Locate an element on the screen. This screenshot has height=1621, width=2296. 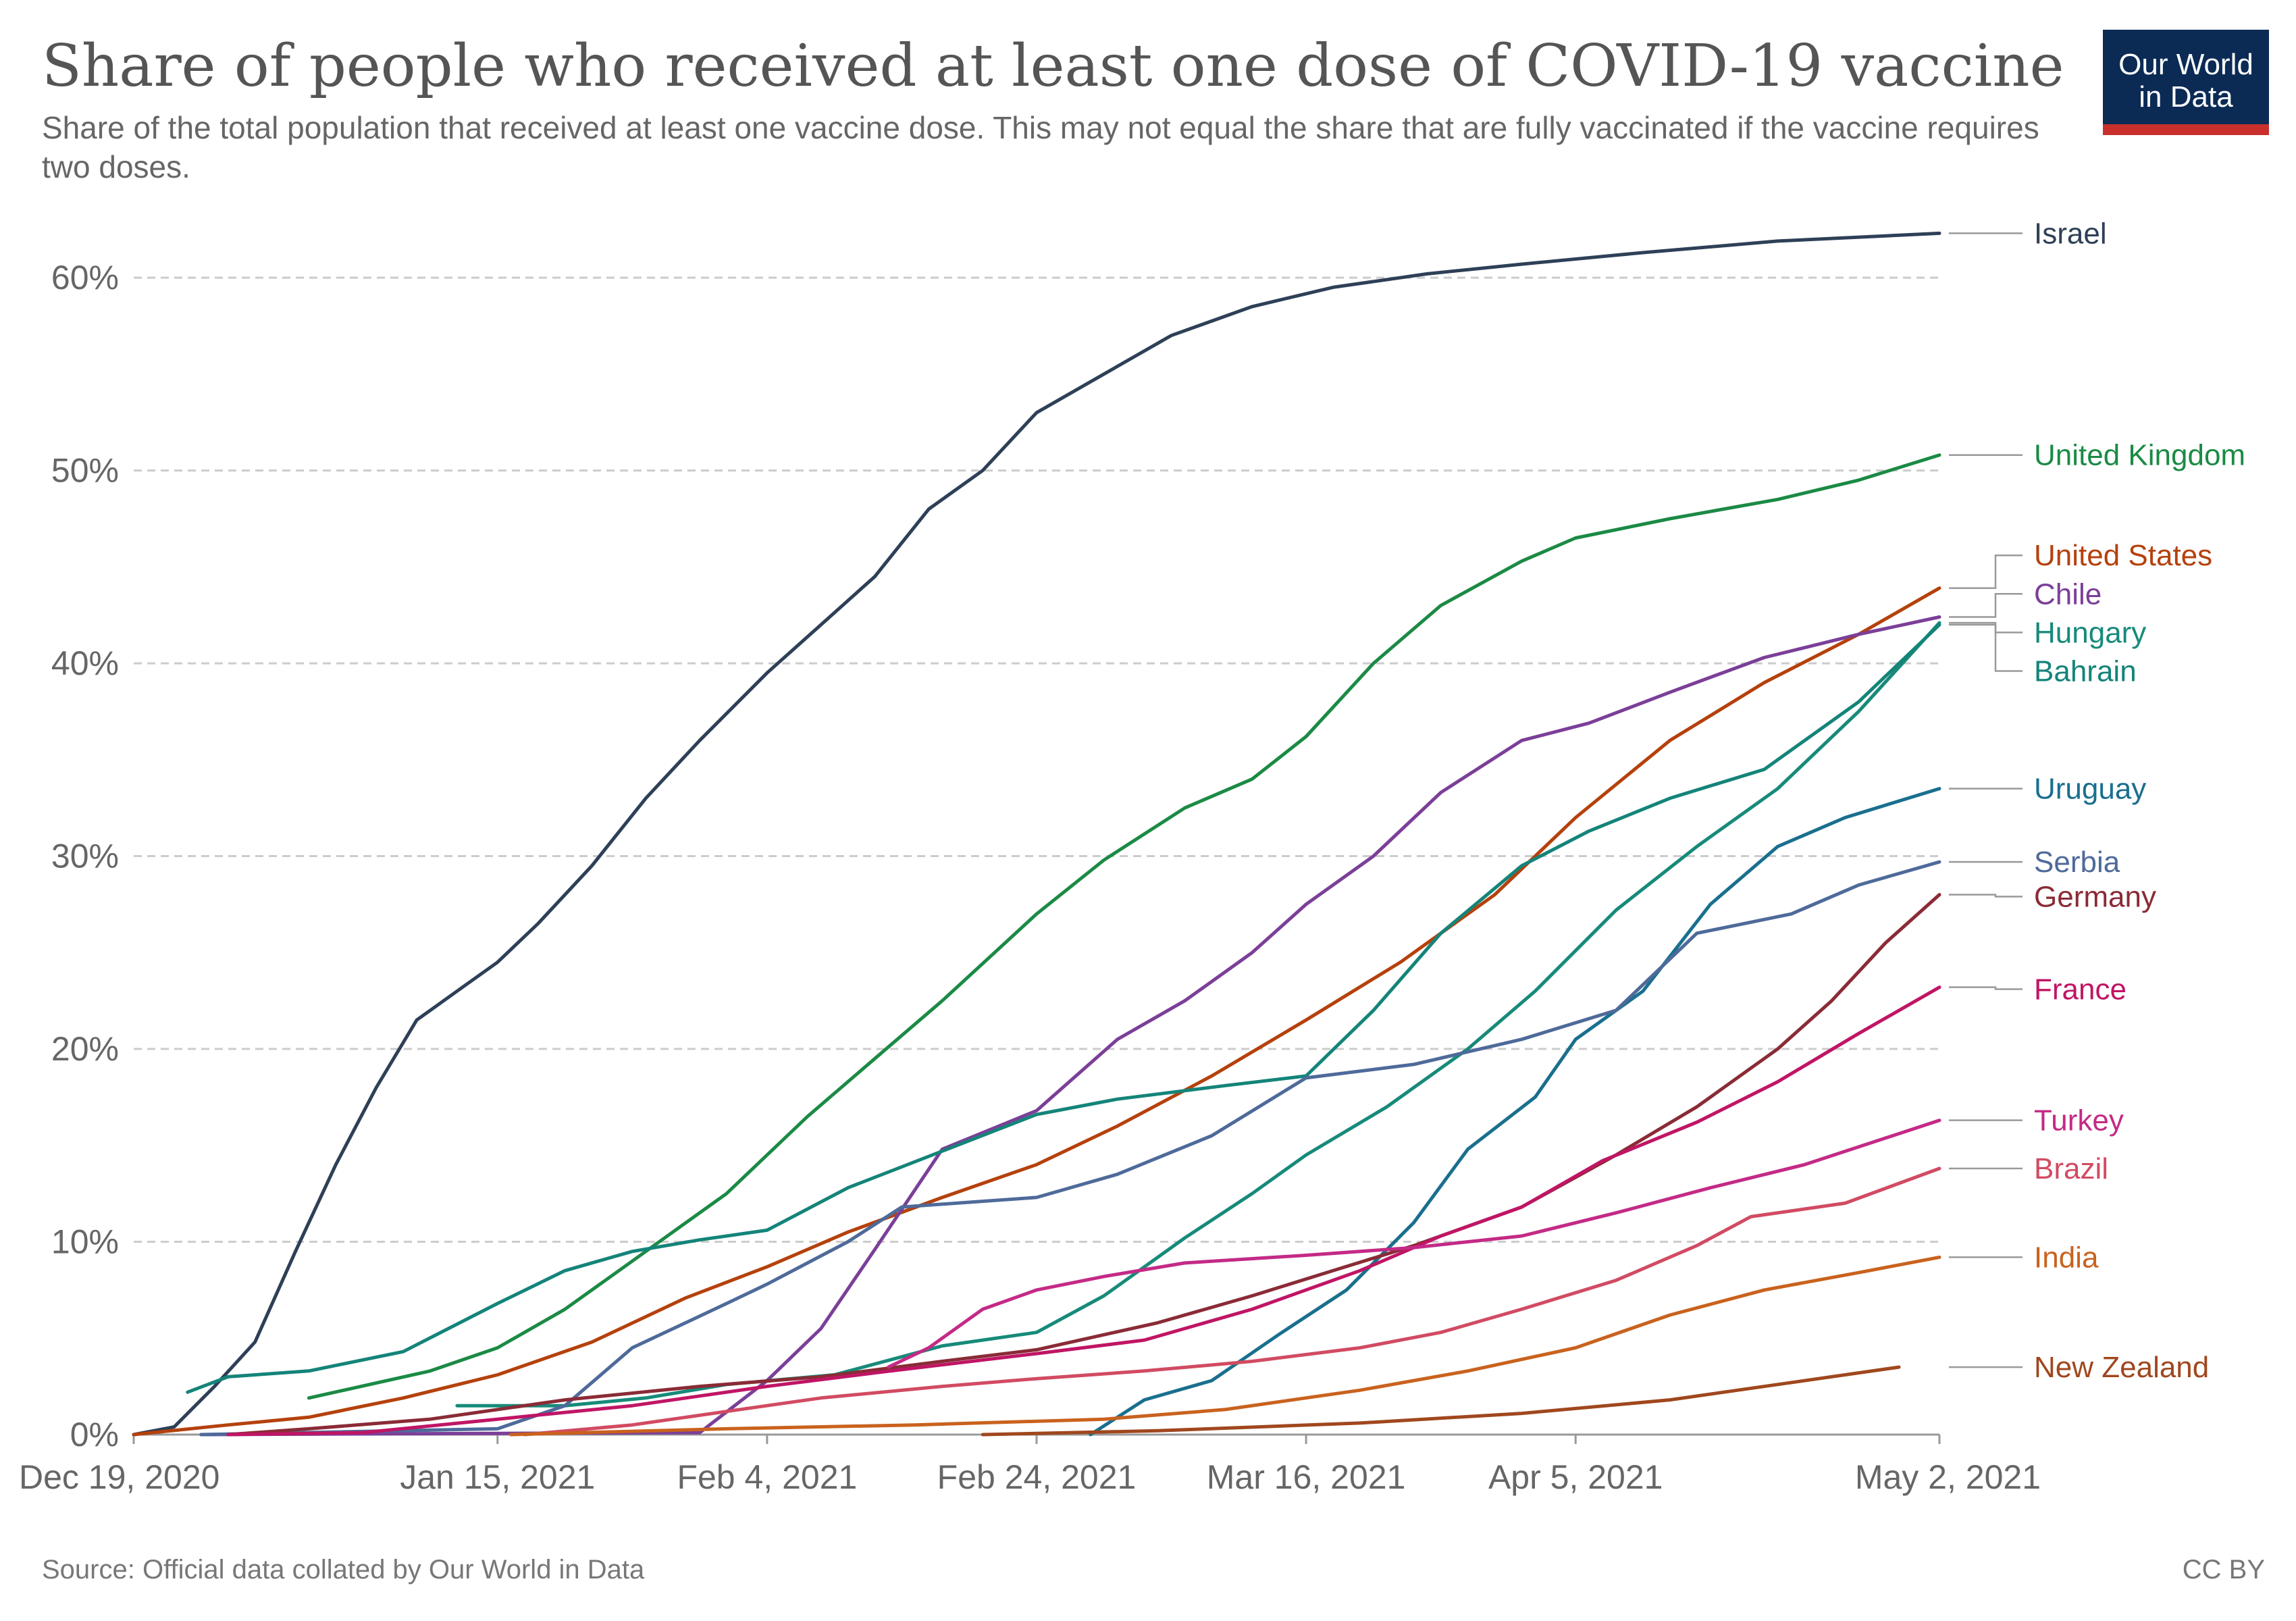
series-label-united-kingdom: United Kingdom is located at coordinates (2139, 455).